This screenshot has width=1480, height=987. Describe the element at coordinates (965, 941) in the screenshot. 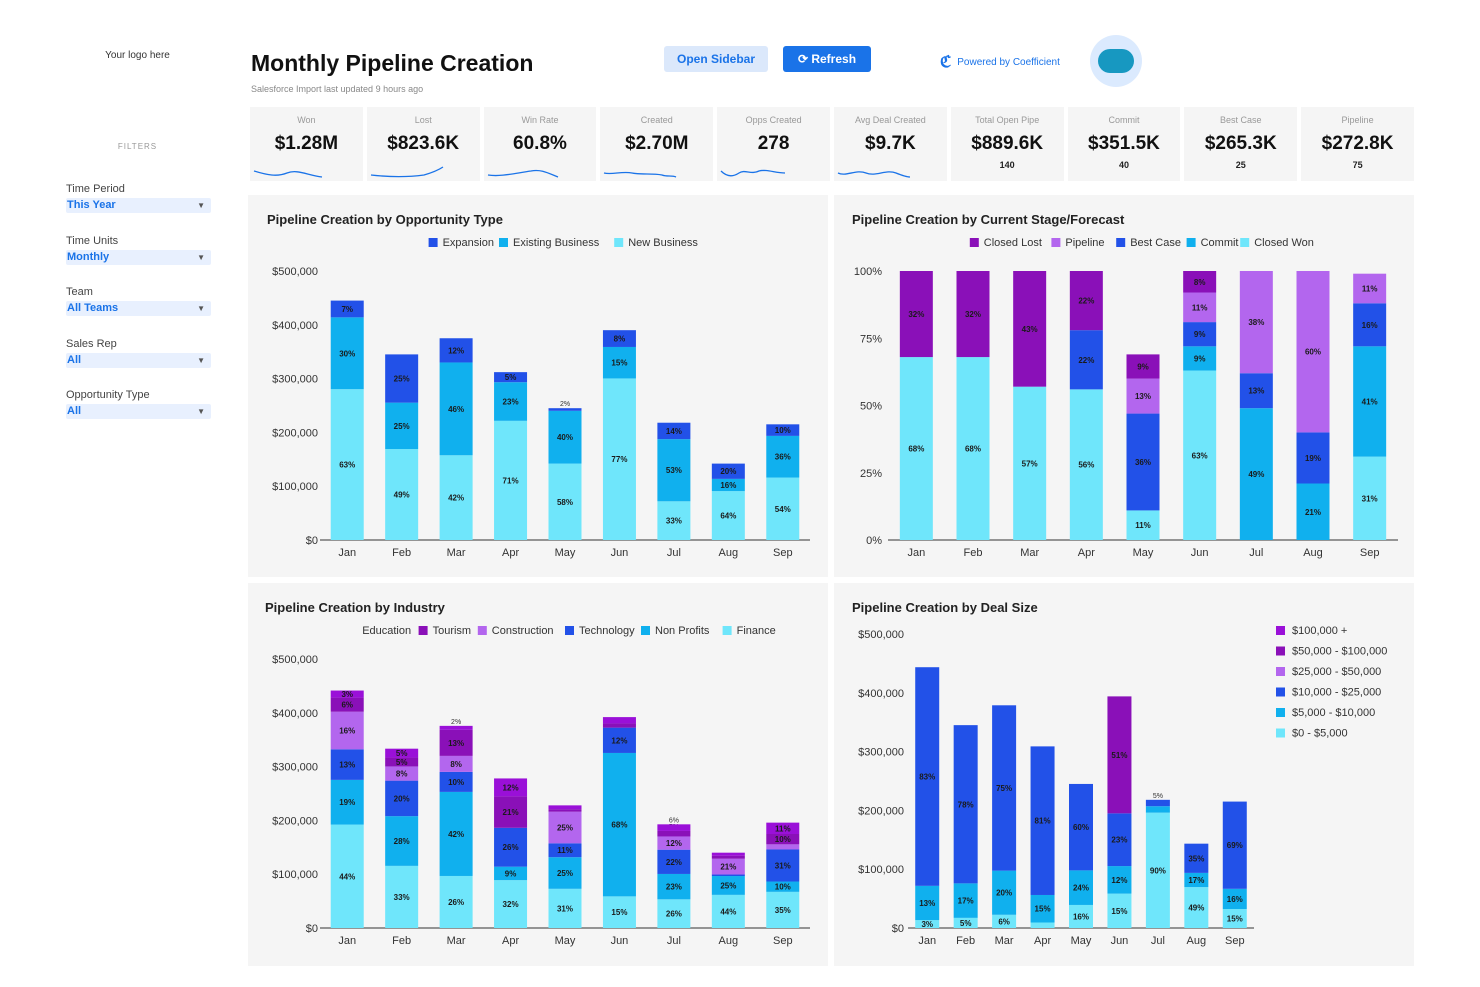

I see `x-tick-label: Feb` at that location.